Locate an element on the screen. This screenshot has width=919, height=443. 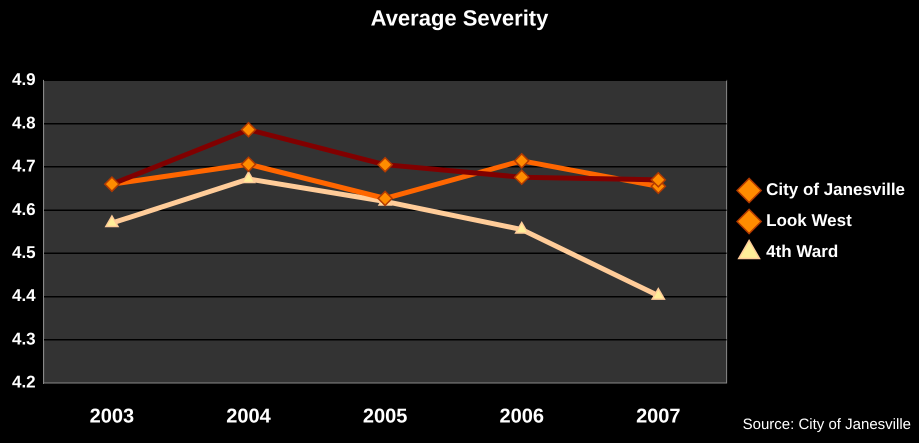
legend-label: 4th Ward is located at coordinates (802, 252).